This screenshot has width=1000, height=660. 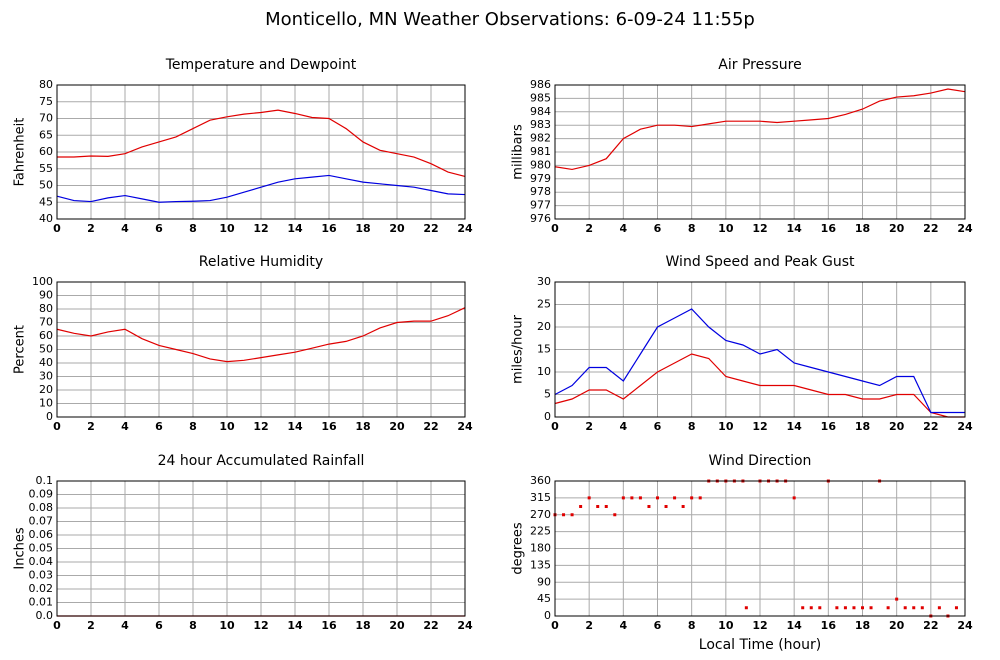 I want to click on chart-title: Air Pressure, so click(x=759, y=65).